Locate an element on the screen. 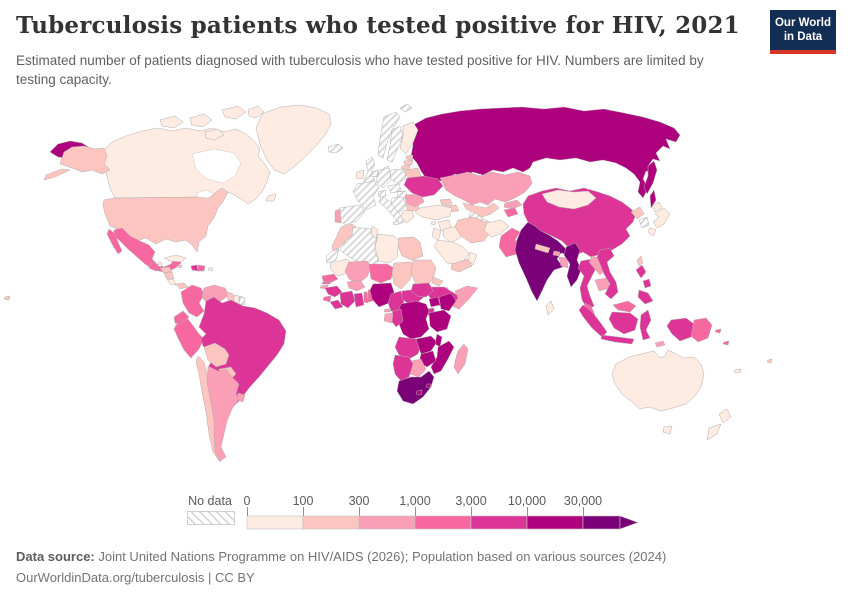 The image size is (850, 600). country-philippines-mindanao is located at coordinates (645, 297).